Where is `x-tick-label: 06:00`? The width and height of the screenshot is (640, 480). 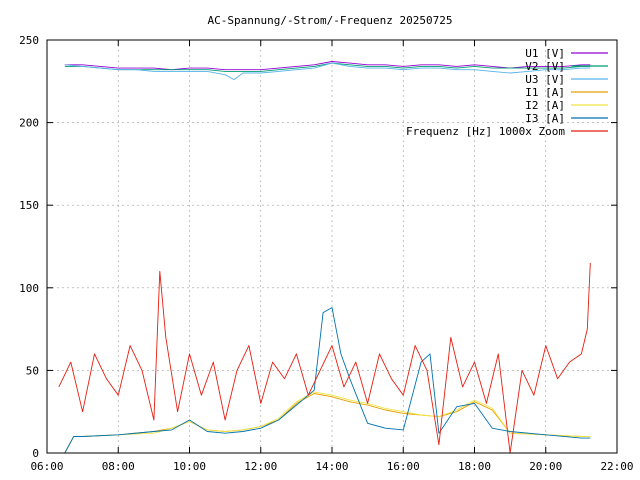
x-tick-label: 06:00 is located at coordinates (46, 466).